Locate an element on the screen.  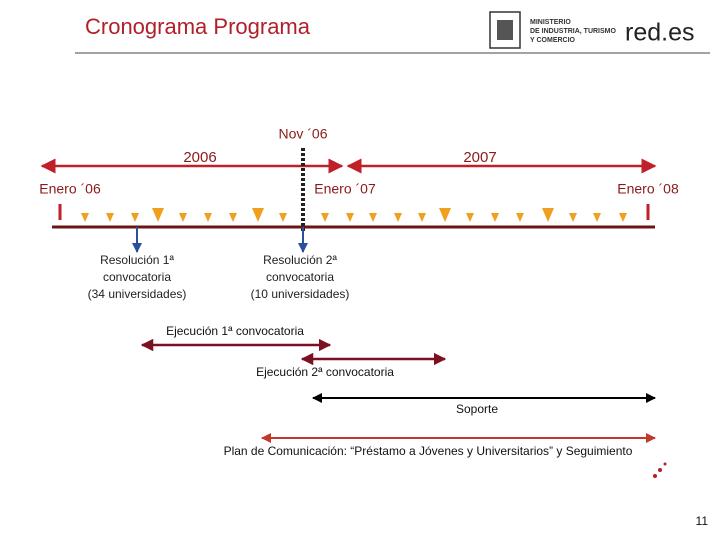
phase-label: Ejecución 2ª convocatoria is located at coordinates (325, 372).